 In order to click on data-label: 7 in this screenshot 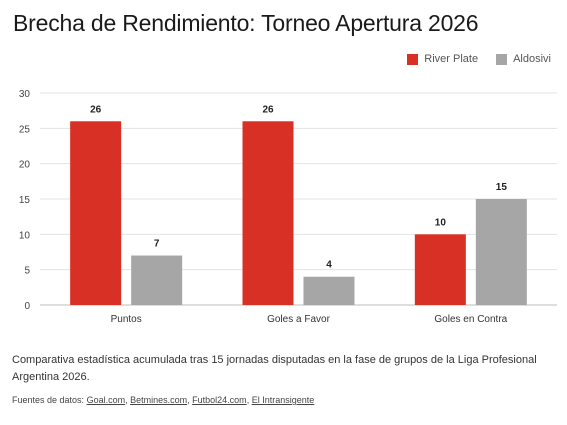, I will do `click(157, 244)`.